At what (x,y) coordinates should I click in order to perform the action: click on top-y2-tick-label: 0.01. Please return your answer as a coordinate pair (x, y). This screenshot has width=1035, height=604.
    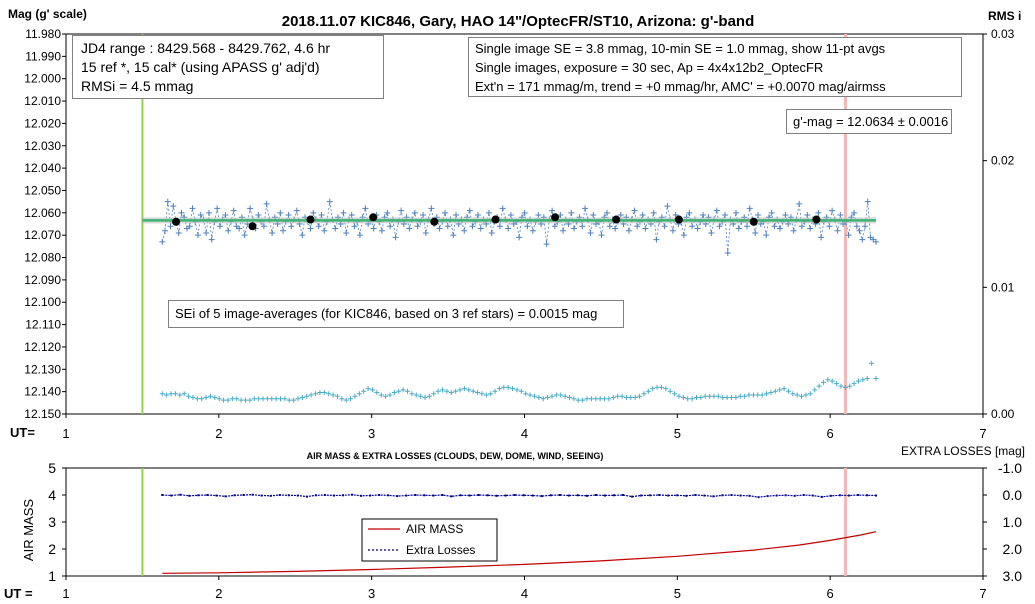
    Looking at the image, I should click on (1003, 287).